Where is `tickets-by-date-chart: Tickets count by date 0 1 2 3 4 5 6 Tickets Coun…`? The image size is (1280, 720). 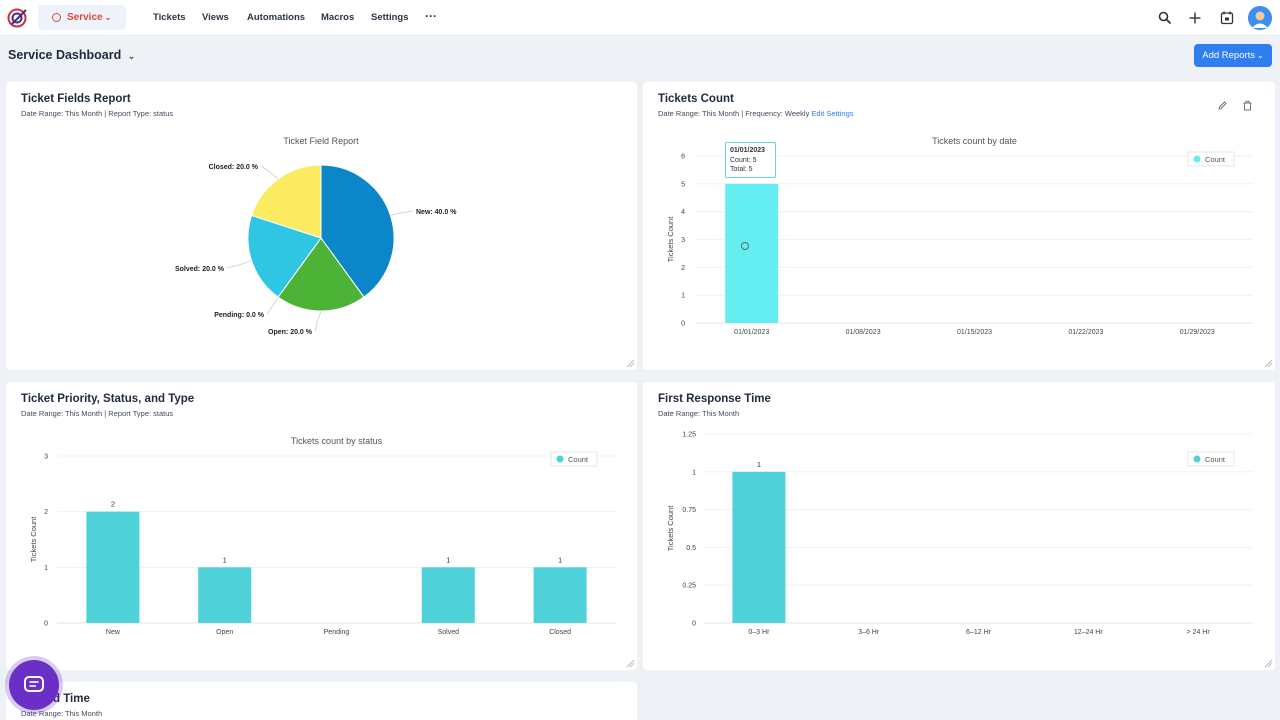
tickets-by-date-chart: Tickets count by date 0 1 2 3 4 5 6 Tickets Coun… is located at coordinates (959, 236).